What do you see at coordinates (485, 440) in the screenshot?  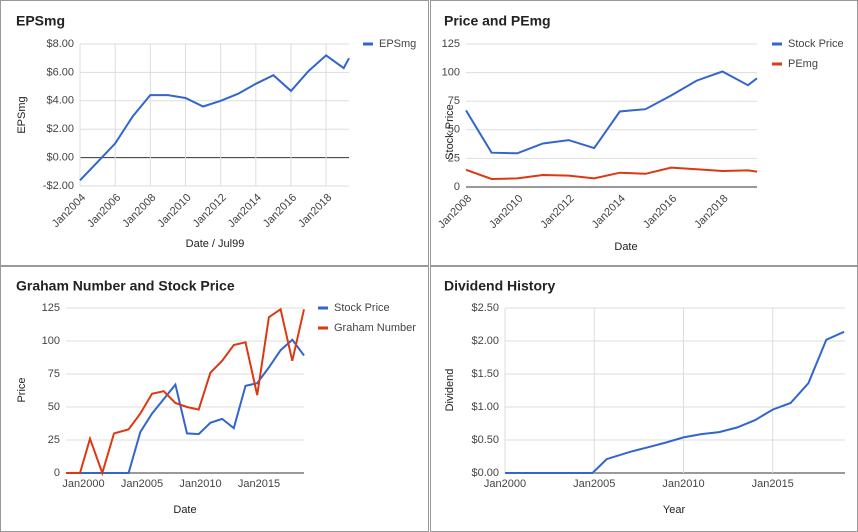 I see `y-tick-label: $0.50` at bounding box center [485, 440].